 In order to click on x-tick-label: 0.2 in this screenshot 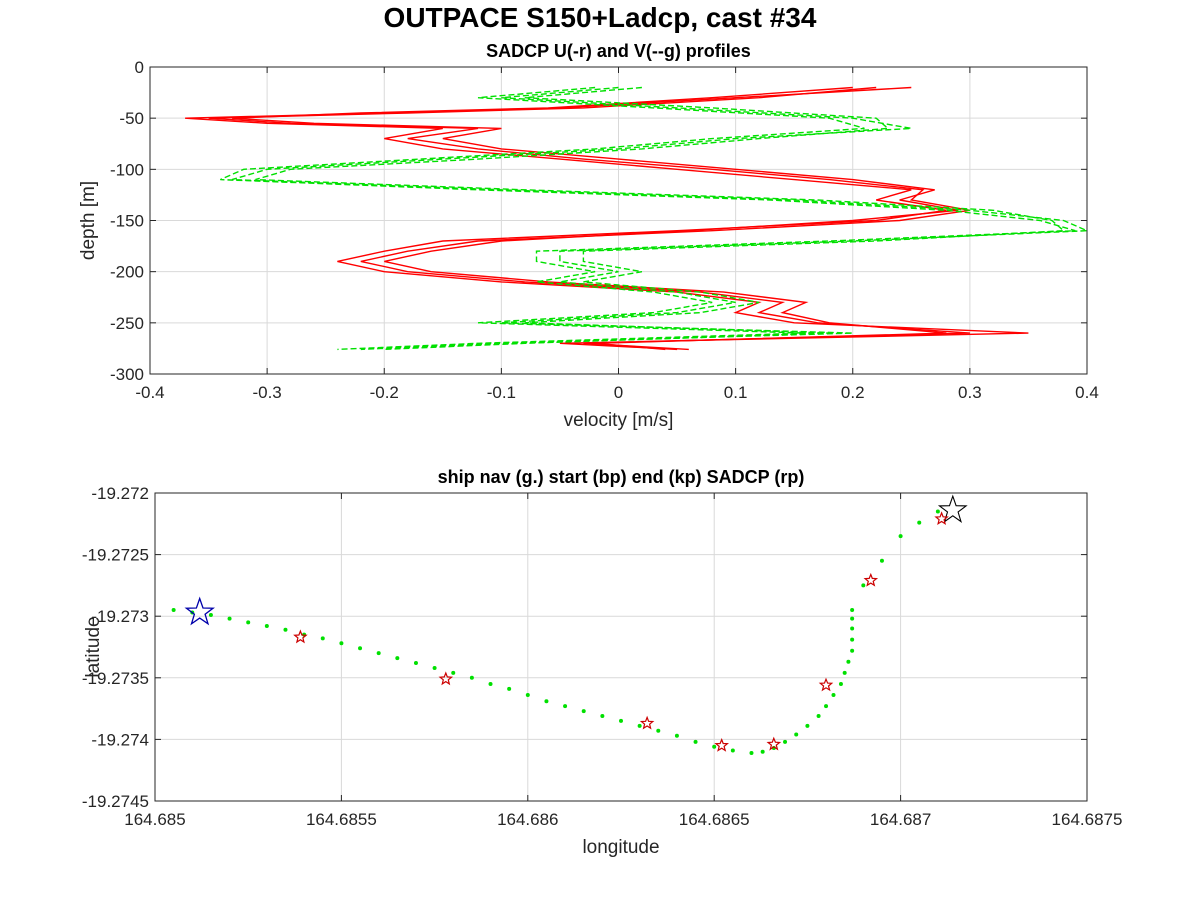, I will do `click(853, 392)`.